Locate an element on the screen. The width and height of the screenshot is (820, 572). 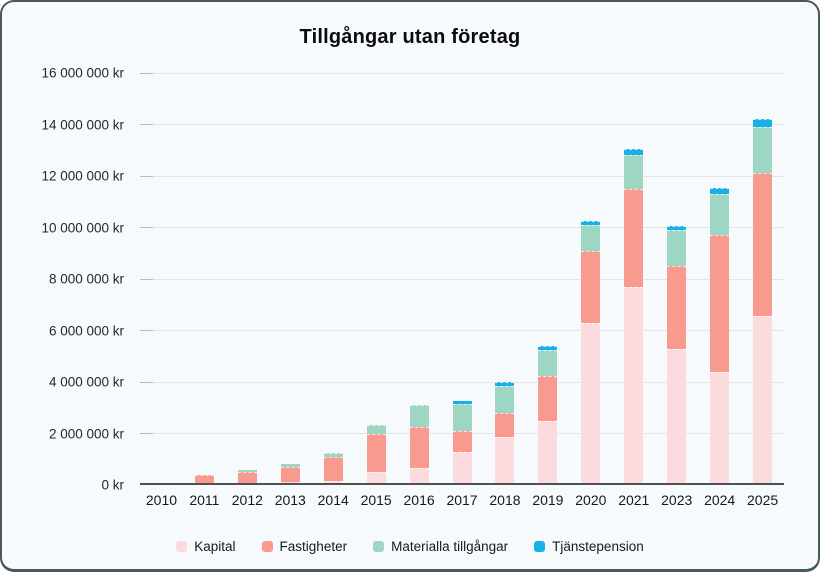
bar-segment-kapital-2018 is located at coordinates (505, 461).